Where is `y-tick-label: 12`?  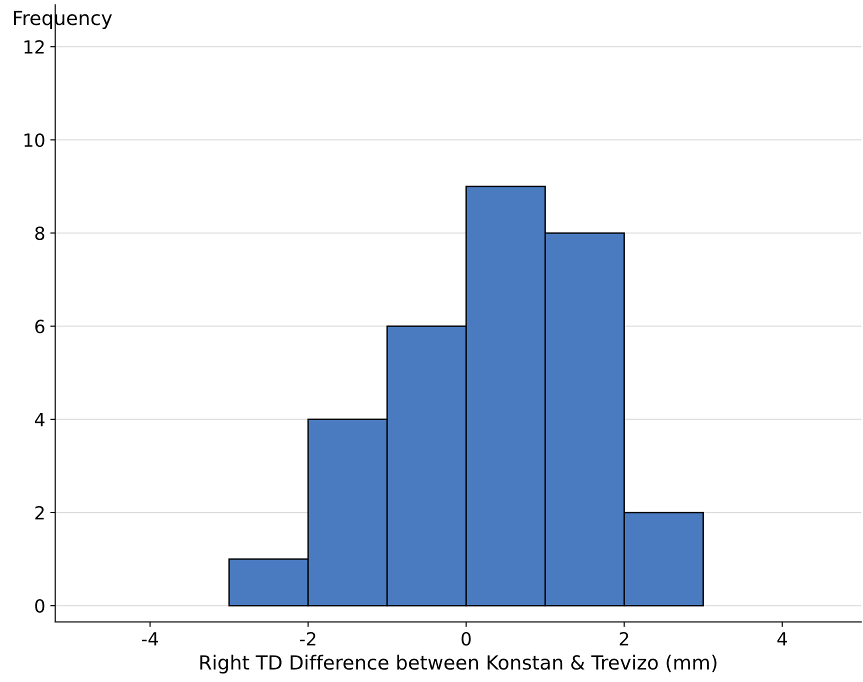
y-tick-label: 12 is located at coordinates (34, 47).